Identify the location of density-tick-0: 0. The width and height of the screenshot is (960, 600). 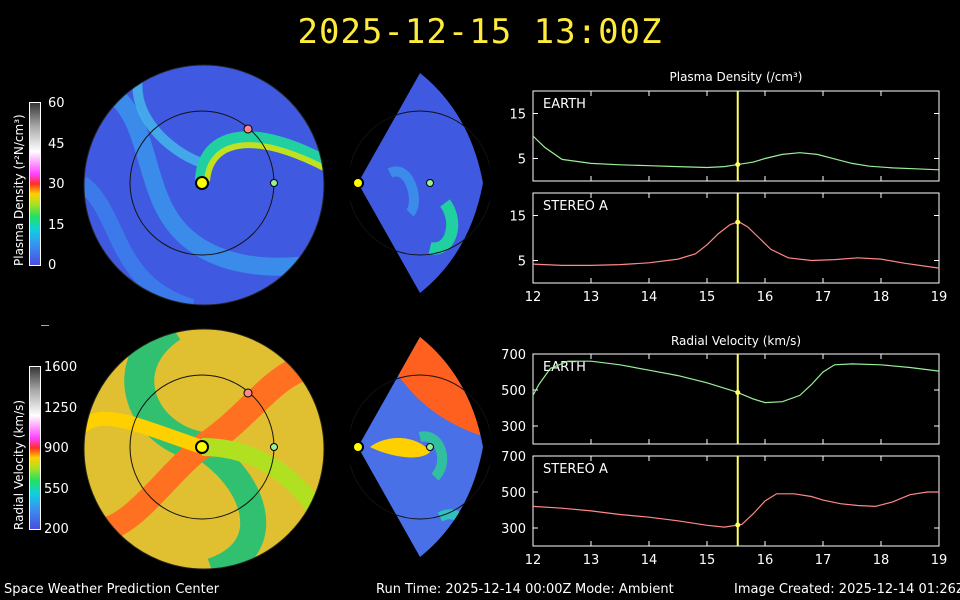
(52, 265).